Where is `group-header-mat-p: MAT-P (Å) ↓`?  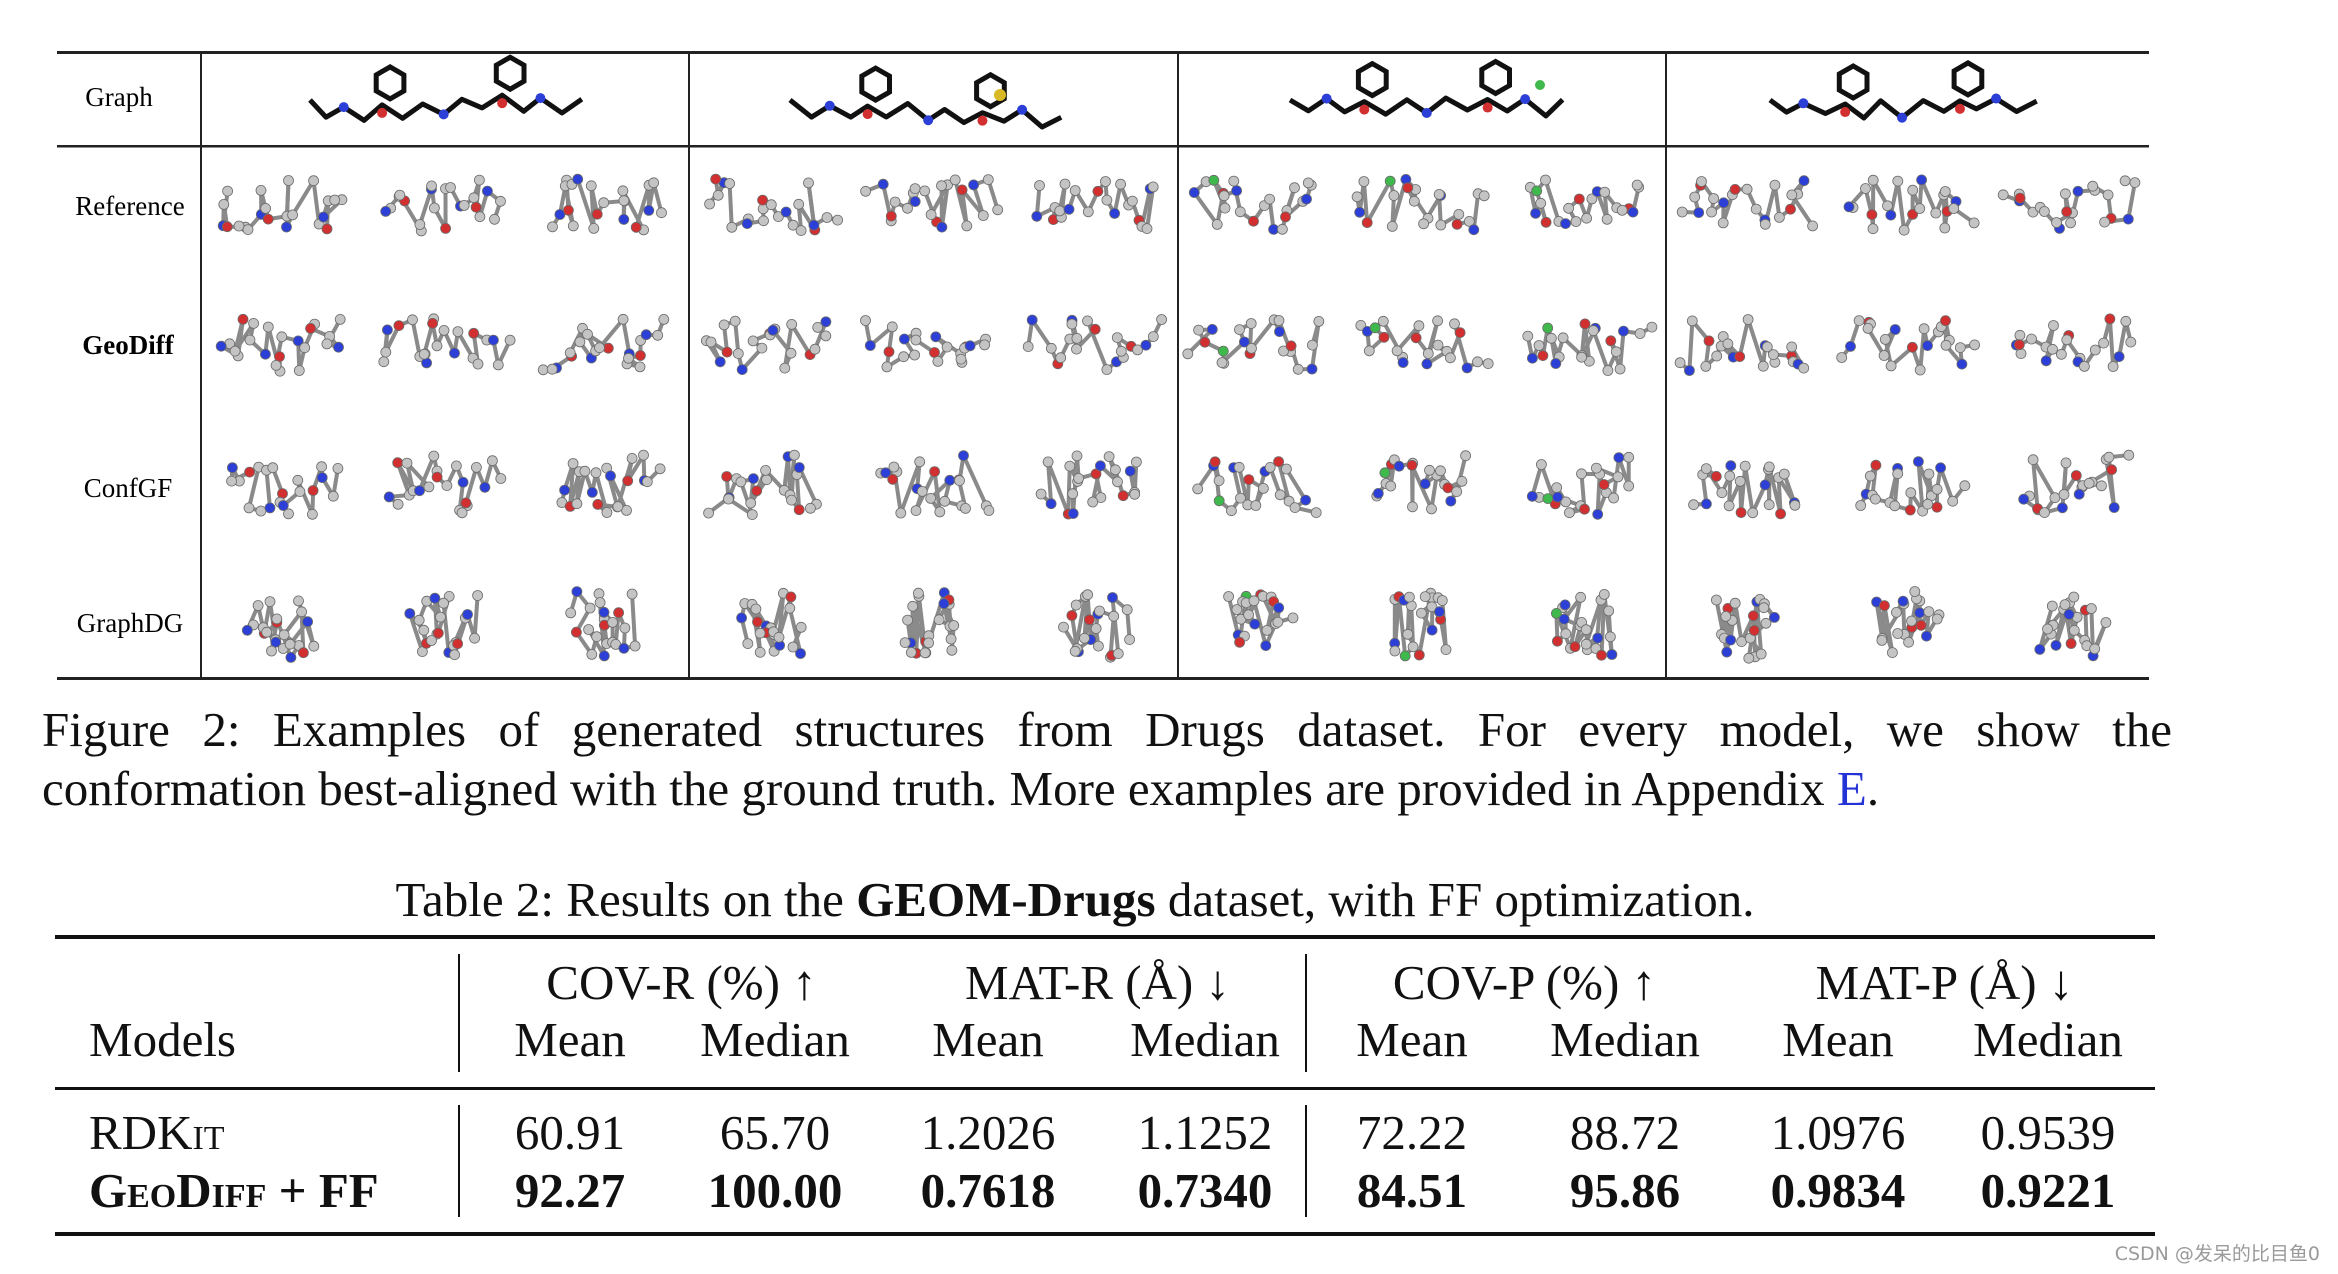
group-header-mat-p: MAT-P (Å) ↓ is located at coordinates (1944, 982).